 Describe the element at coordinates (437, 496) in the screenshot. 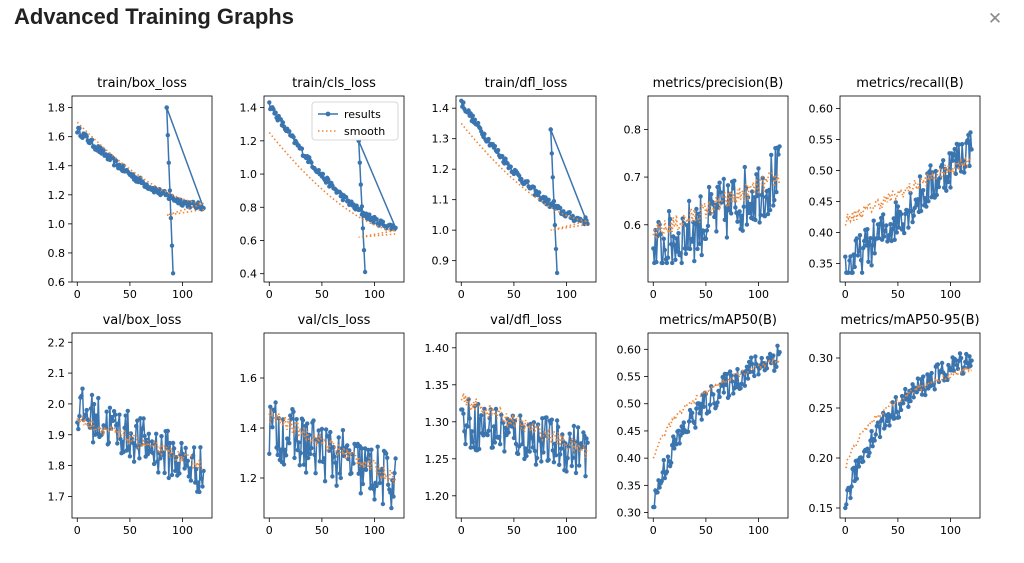

I see `y-tick-label: 1.20` at that location.